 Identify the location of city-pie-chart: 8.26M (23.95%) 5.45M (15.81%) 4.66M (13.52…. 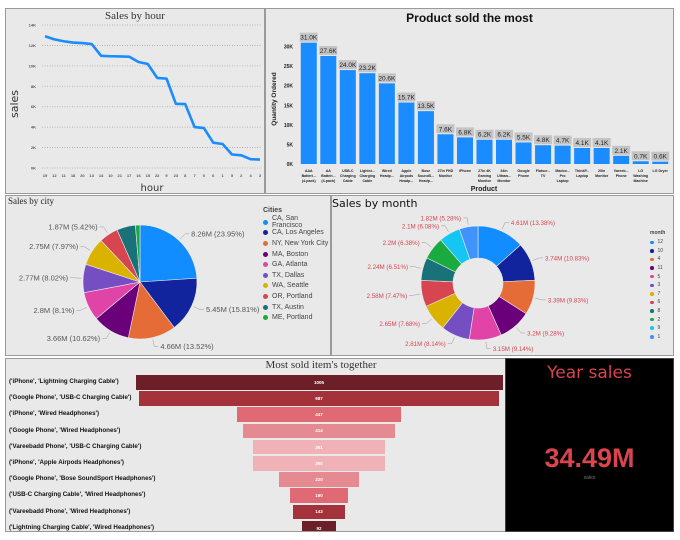
(139, 286).